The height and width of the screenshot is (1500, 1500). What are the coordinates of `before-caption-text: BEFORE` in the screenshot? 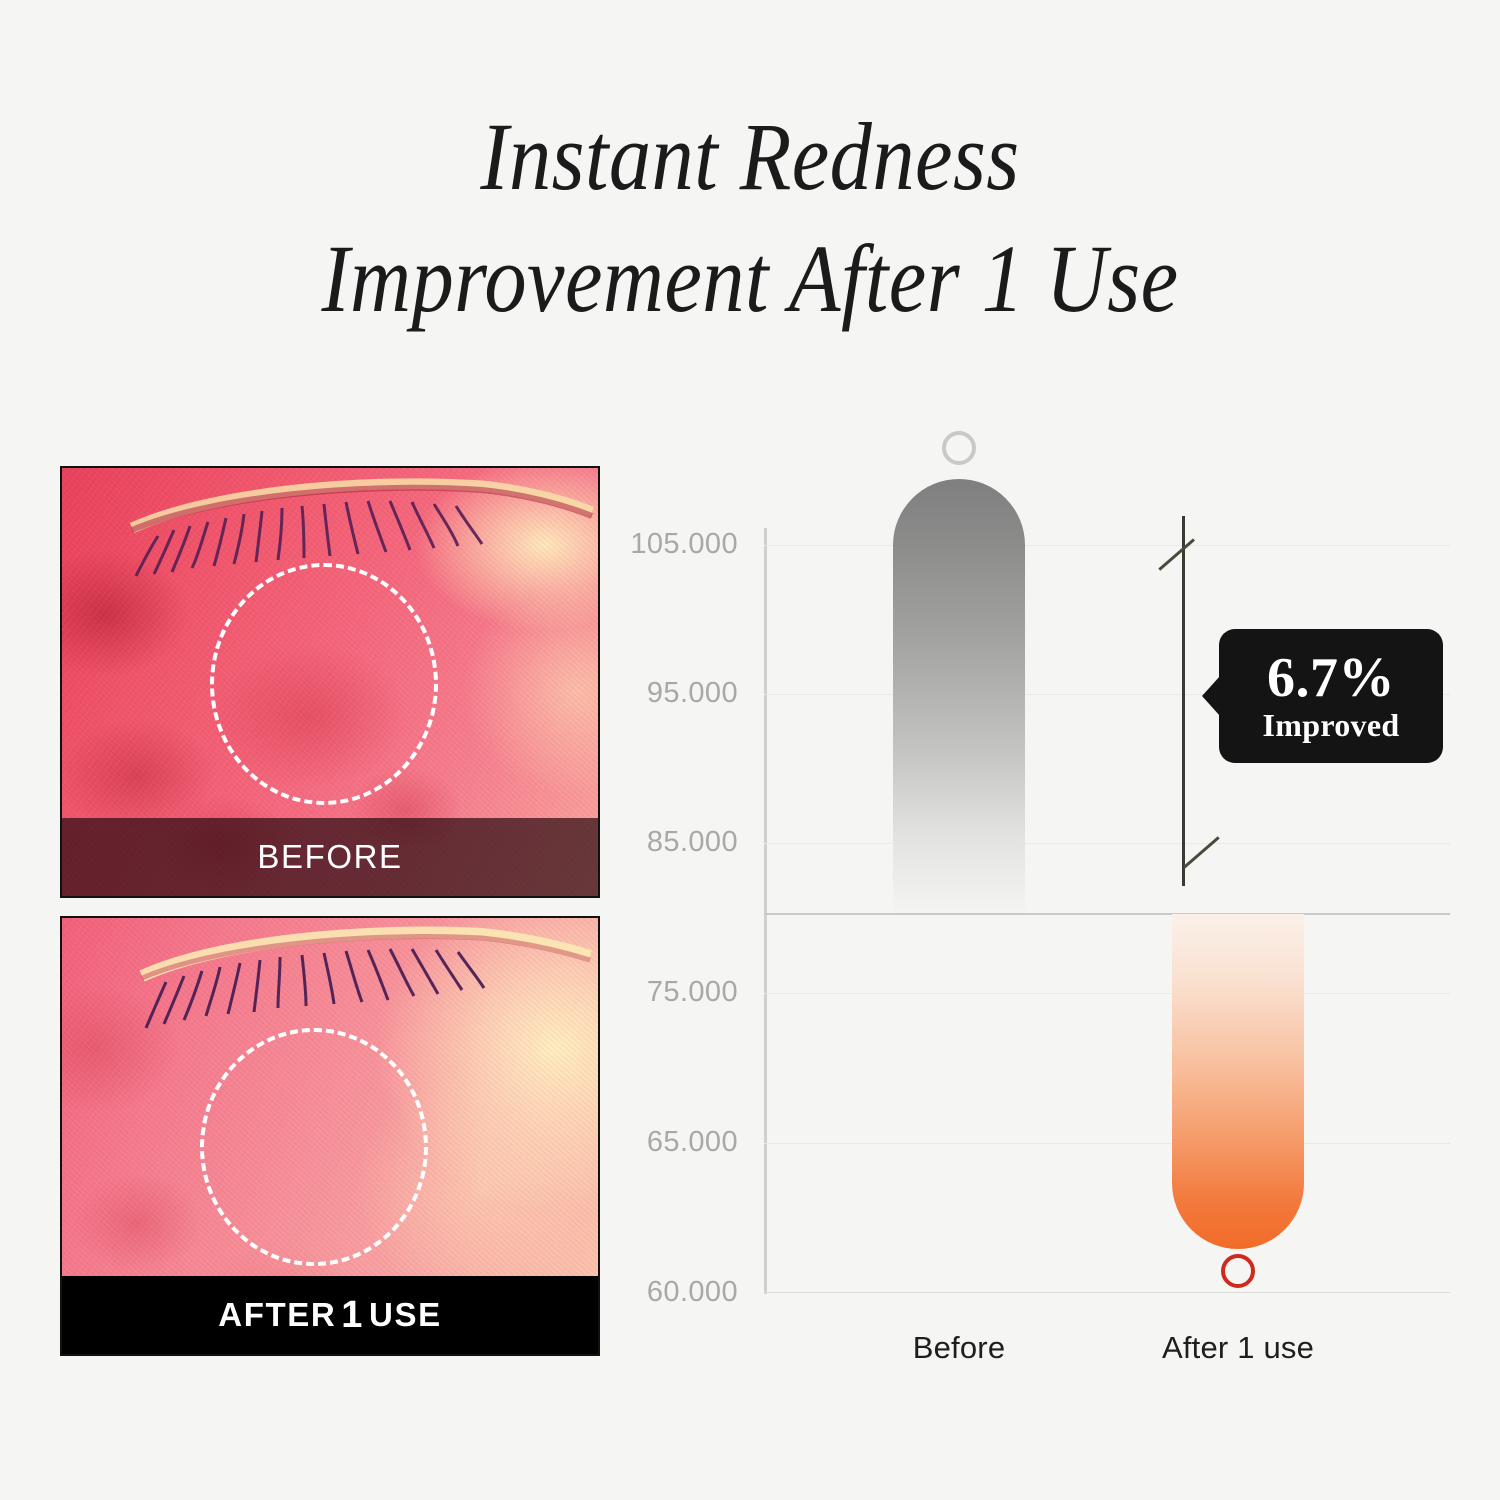 It's located at (330, 856).